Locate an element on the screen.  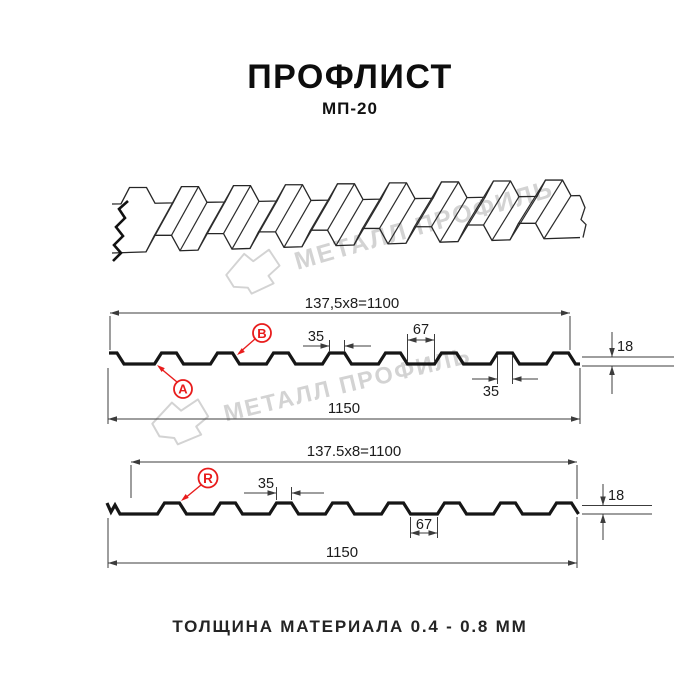
dim-crest-upper-top: 35 is located at coordinates (316, 337).